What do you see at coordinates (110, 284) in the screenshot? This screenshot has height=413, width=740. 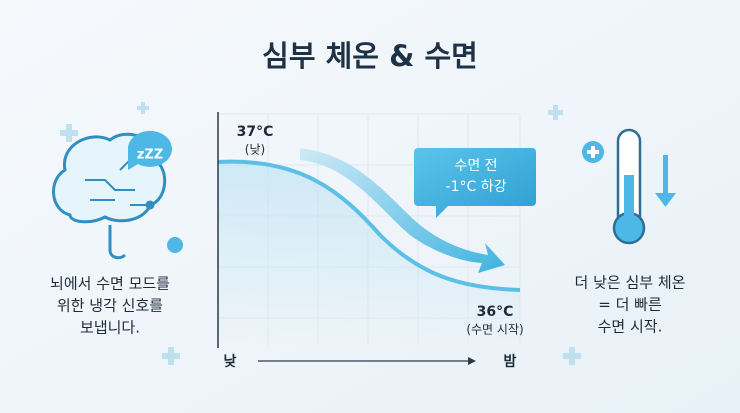 I see `left-text: 뇌에서 수면 모드를` at bounding box center [110, 284].